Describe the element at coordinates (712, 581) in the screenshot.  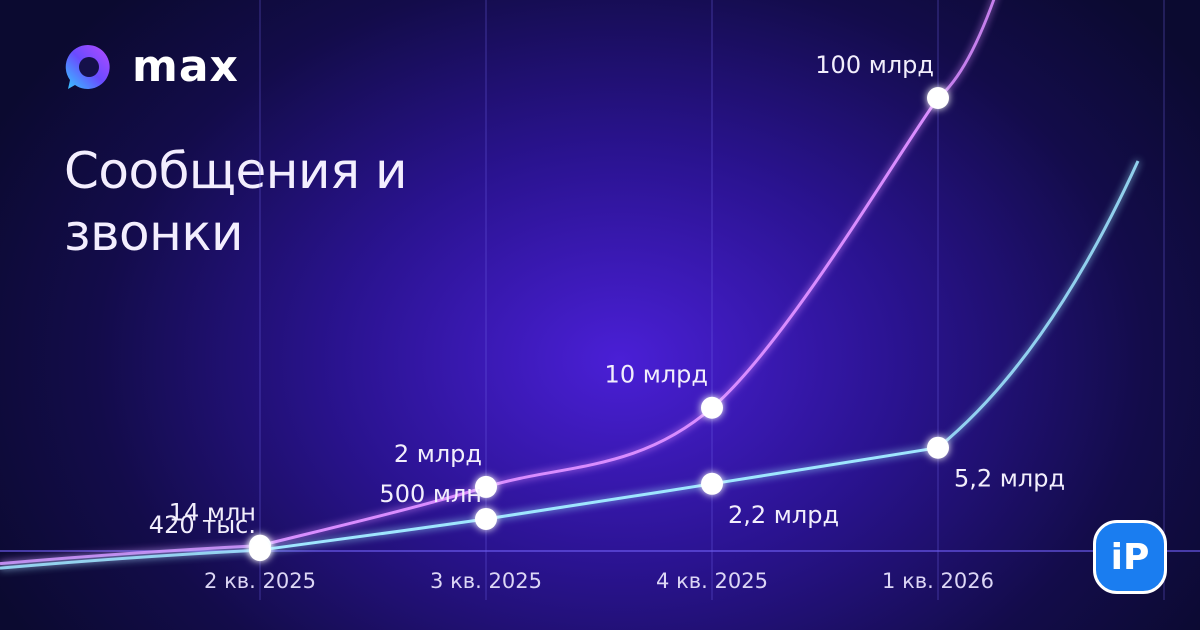
I see `x-tick-label: 4 кв. 2025` at that location.